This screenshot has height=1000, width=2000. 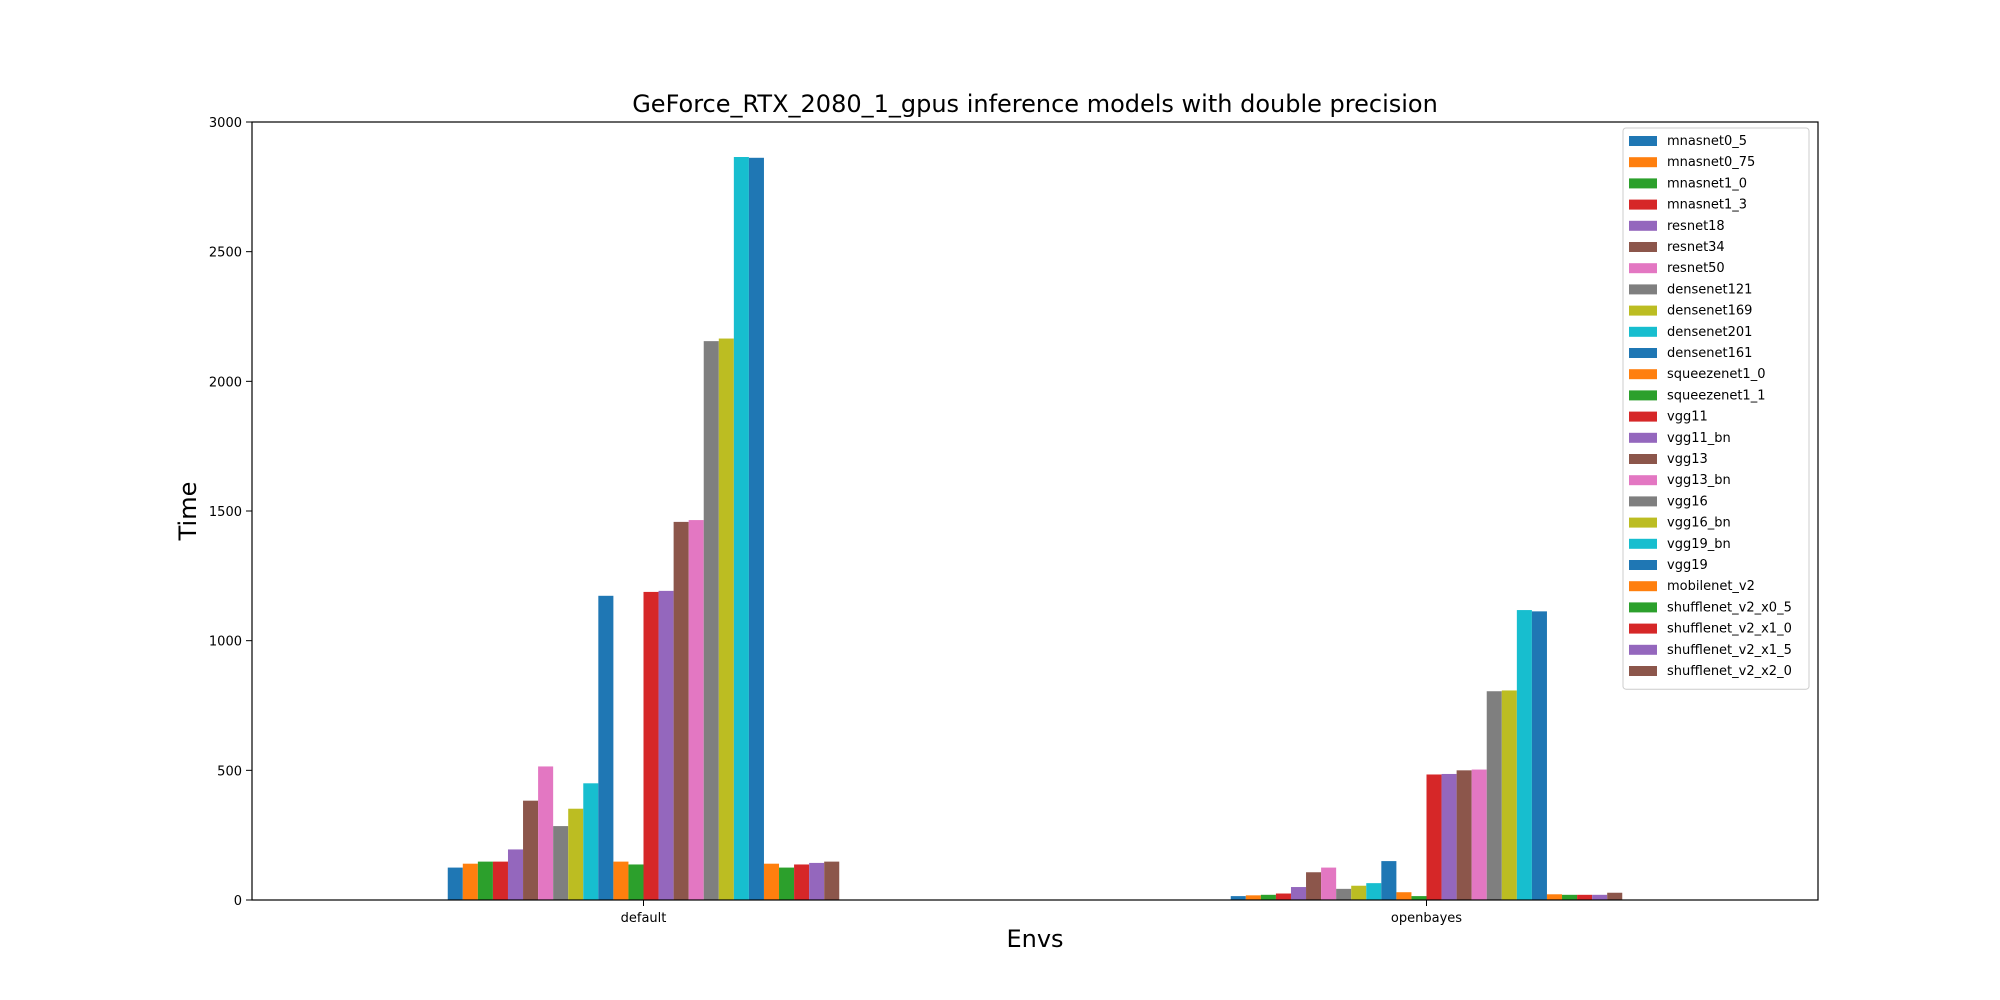 I want to click on legend-label: shufflenet_v2_x2_0, so click(x=1729, y=671).